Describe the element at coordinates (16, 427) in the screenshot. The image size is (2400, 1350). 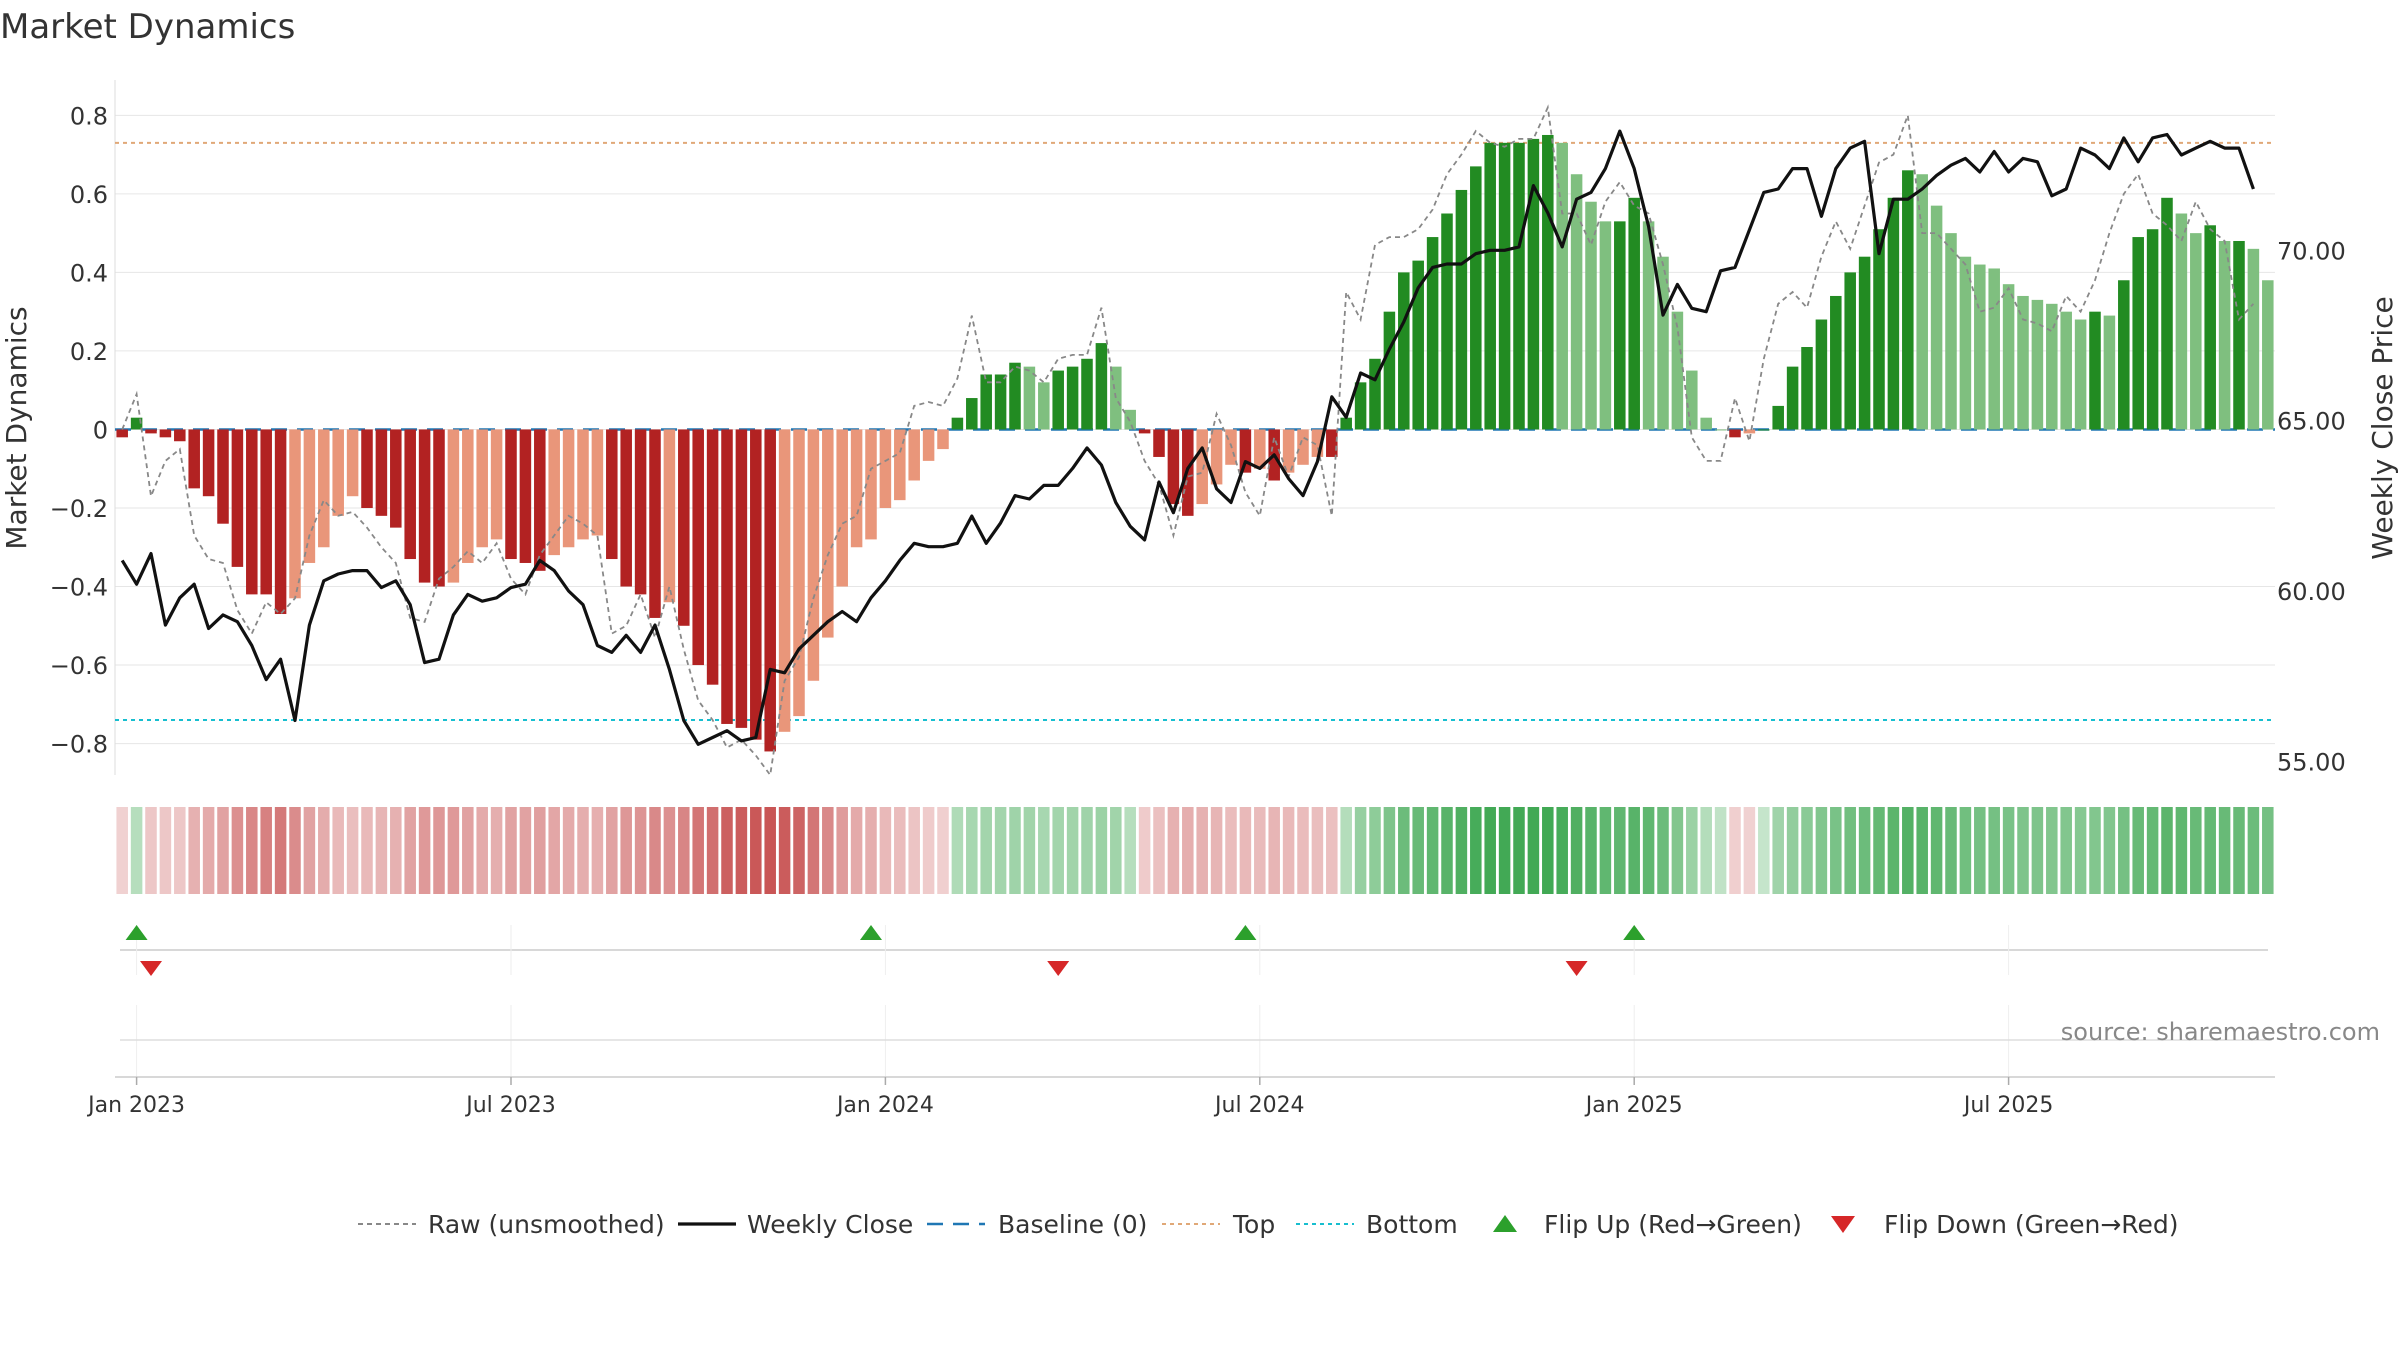
I see `left-axis-label: Market Dynamics` at that location.